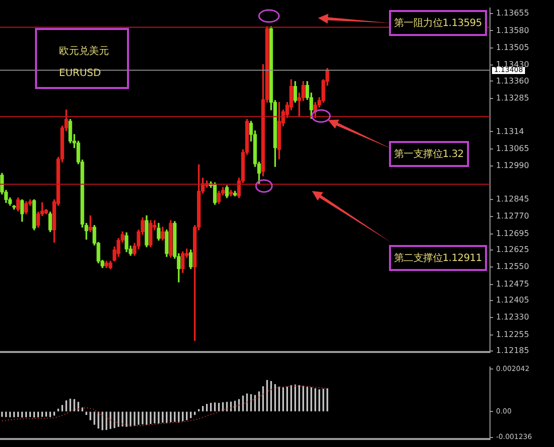  I want to click on y-tick-label: 1.13285, so click(513, 98).